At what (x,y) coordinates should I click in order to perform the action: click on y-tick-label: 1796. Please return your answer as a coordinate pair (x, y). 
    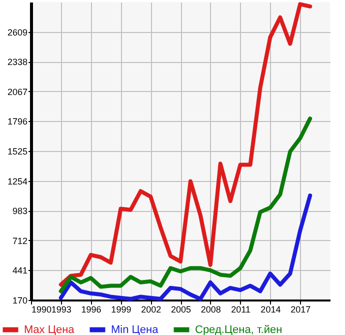
    Looking at the image, I should click on (17, 121).